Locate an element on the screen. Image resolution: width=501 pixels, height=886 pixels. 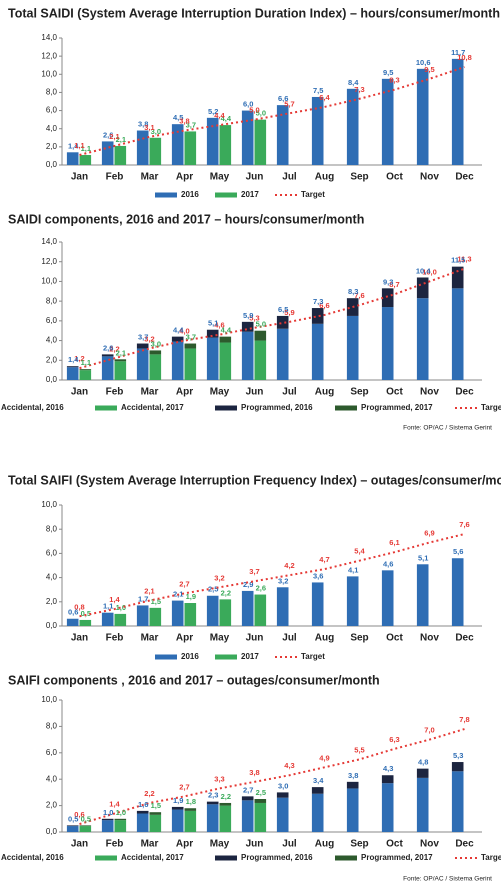
y-tick-label: 0,0 is located at coordinates (52, 379).